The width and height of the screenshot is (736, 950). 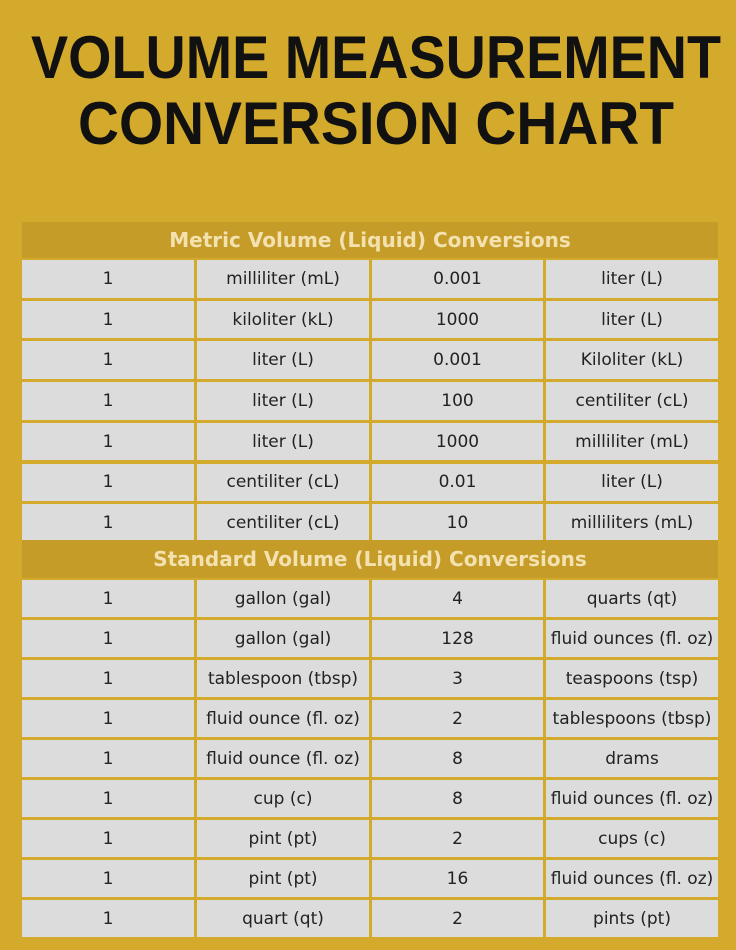 I want to click on table-cell: 3, so click(x=457, y=678).